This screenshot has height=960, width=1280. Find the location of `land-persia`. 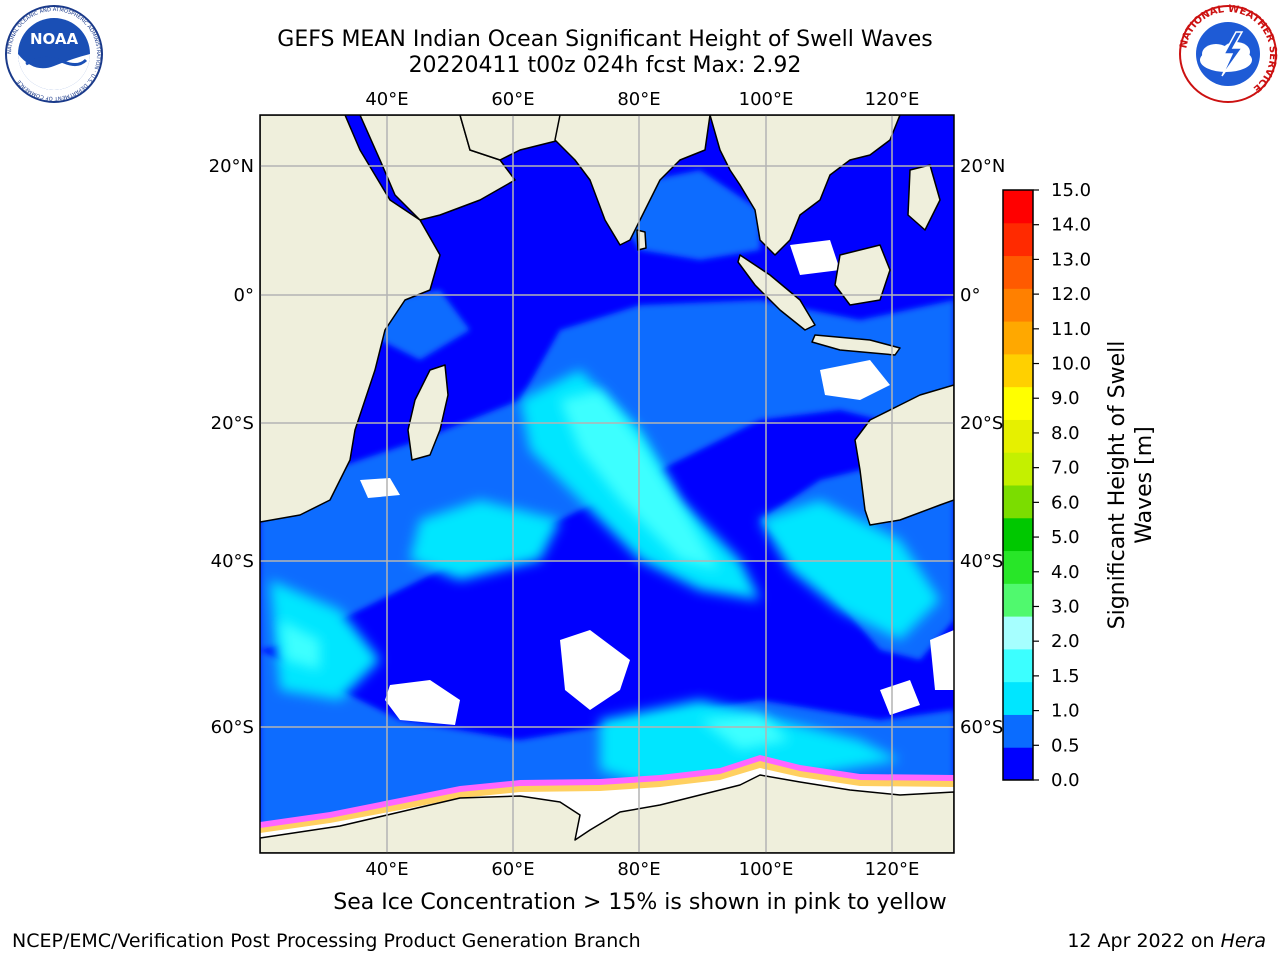

land-persia is located at coordinates (510, 138).